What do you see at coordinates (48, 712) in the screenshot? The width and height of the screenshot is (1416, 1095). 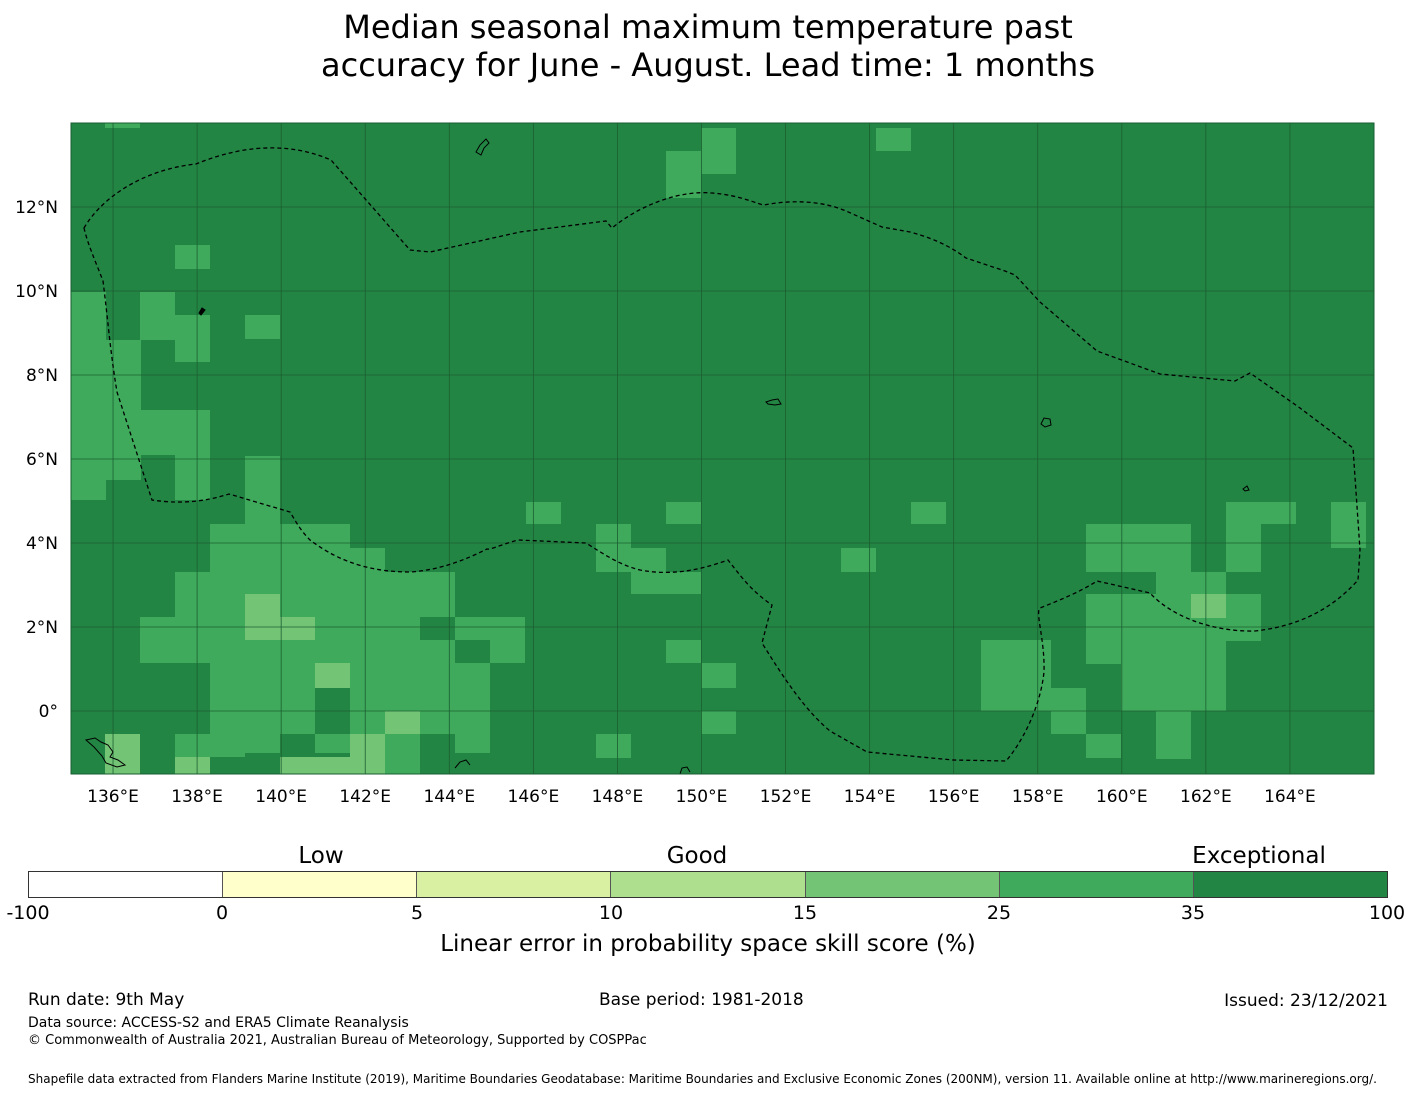 I see `latitude-label: 0°` at bounding box center [48, 712].